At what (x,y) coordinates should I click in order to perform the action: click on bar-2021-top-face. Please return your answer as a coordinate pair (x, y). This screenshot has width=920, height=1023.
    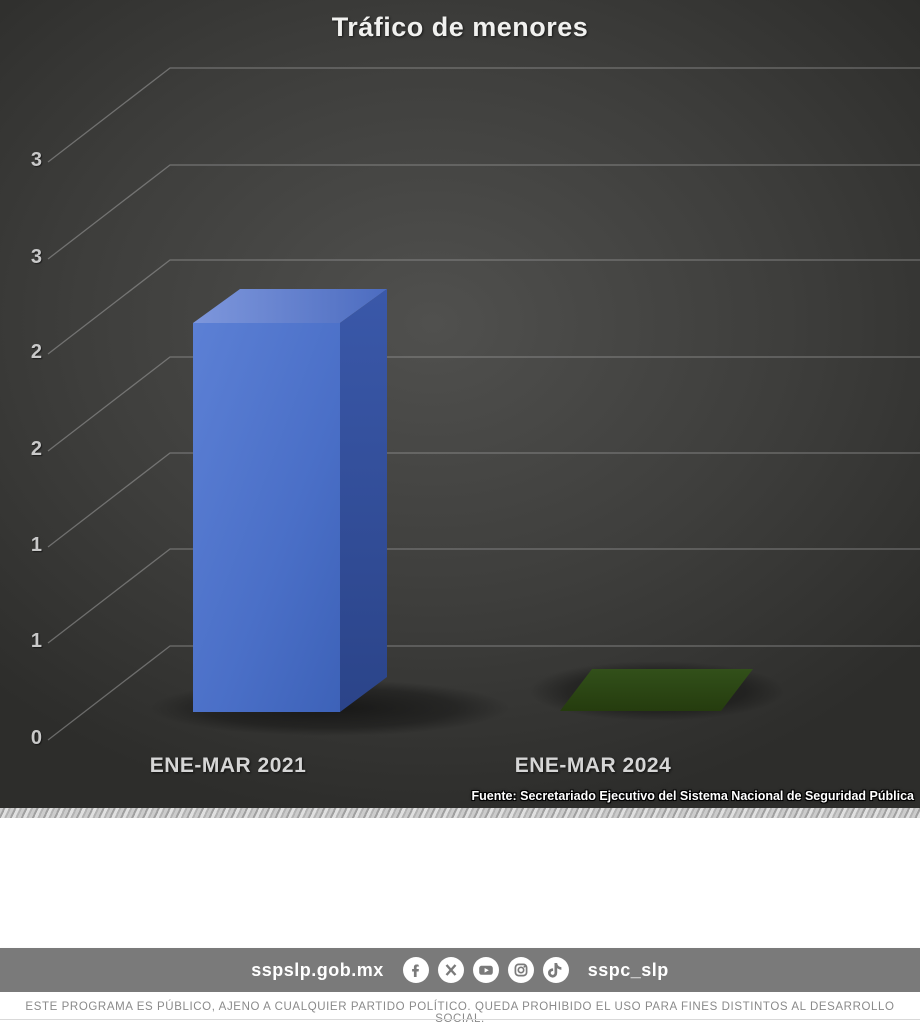
    Looking at the image, I should click on (290, 306).